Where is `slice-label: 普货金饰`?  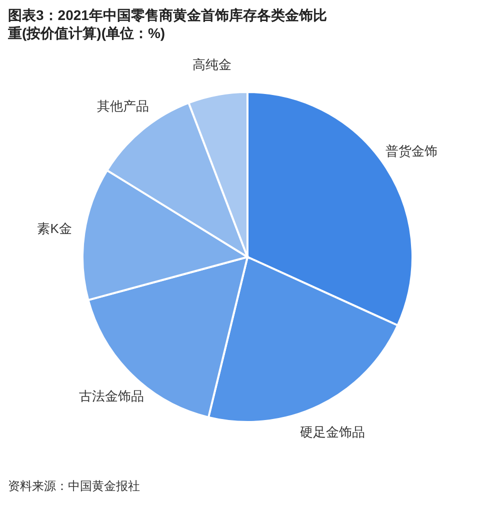 slice-label: 普货金饰 is located at coordinates (411, 150).